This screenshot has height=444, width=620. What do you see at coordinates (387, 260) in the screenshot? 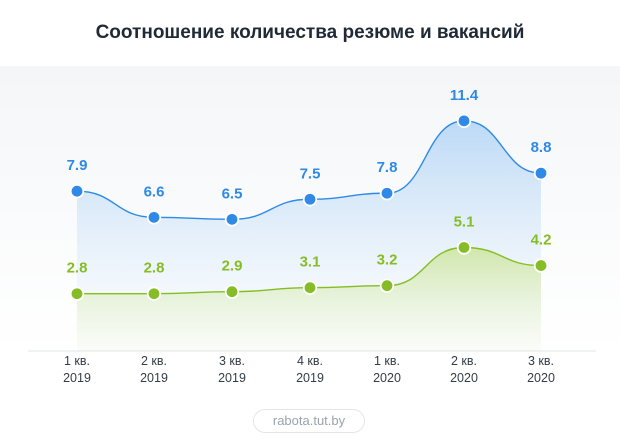
I see `series-green-data-label: 3.2` at bounding box center [387, 260].